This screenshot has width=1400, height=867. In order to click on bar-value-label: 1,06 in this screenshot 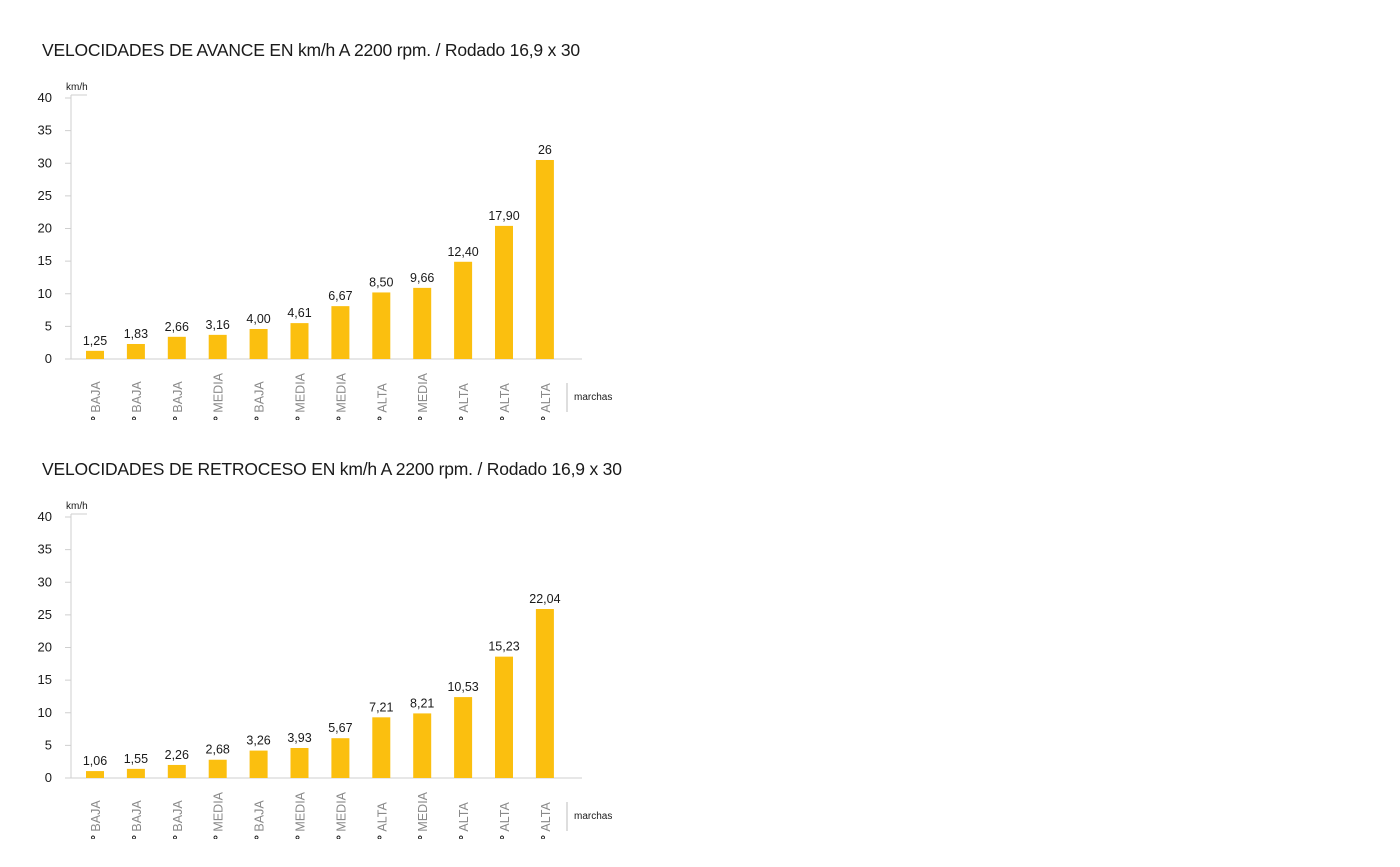, I will do `click(95, 761)`.